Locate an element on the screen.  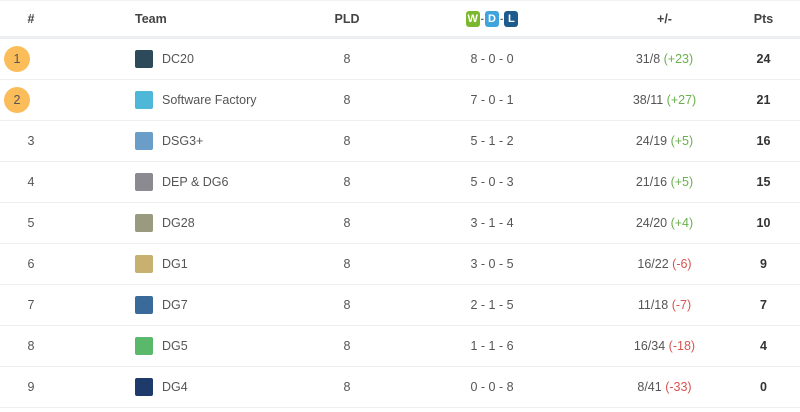
win-draw-loss: 7 - 0 - 1 is located at coordinates (492, 100).